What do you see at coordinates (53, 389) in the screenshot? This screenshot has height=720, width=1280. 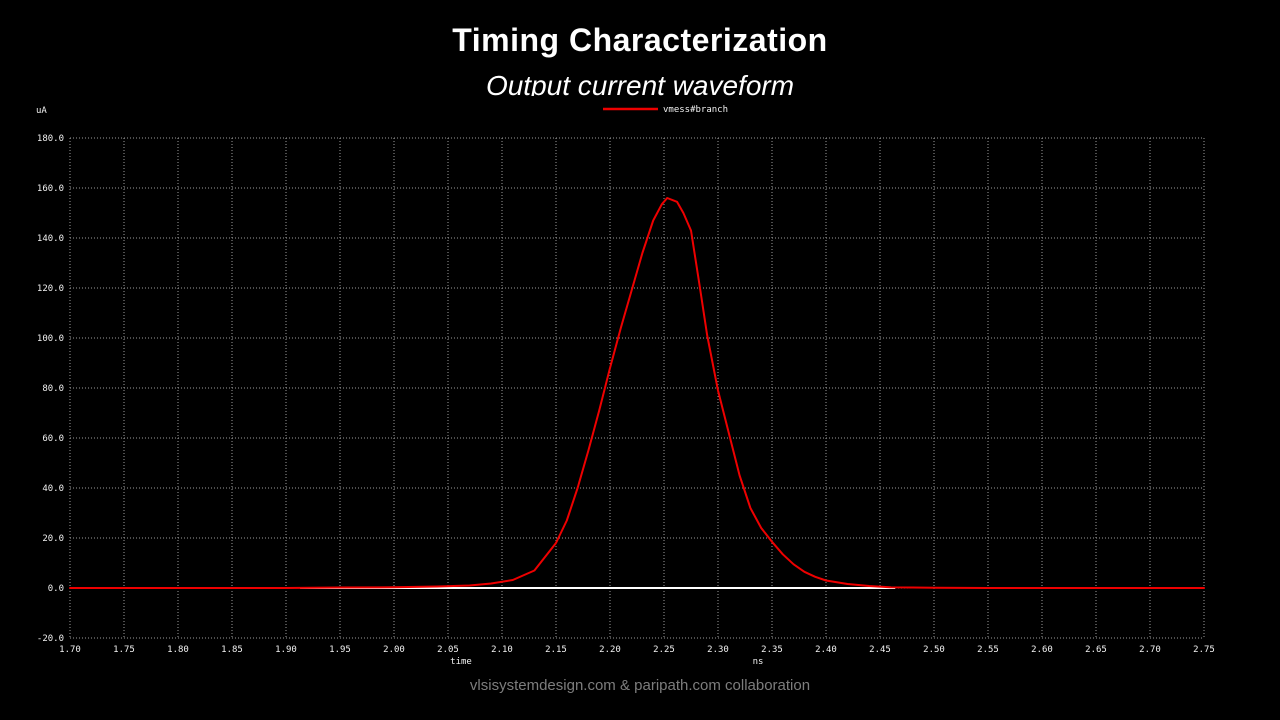 I see `svg-text: 80.0` at bounding box center [53, 389].